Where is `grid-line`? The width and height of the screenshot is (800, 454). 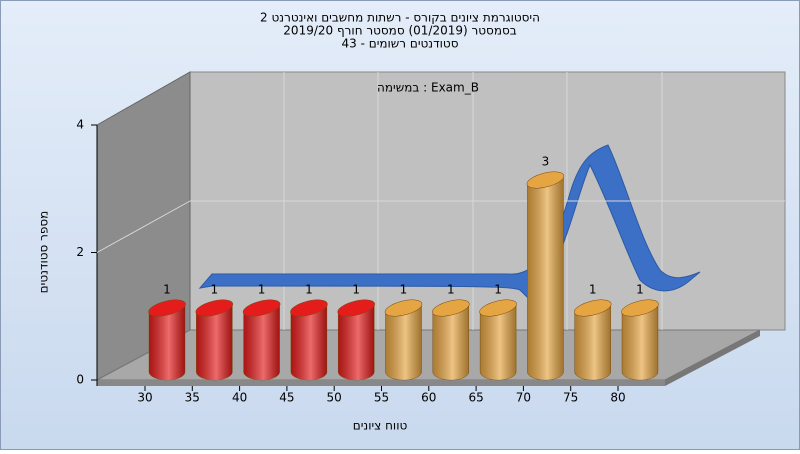 grid-line is located at coordinates (143, 226).